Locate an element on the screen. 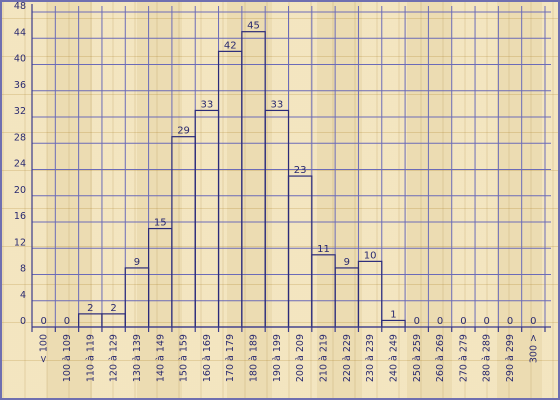 Image resolution: width=560 pixels, height=400 pixels. y-tick-label: 16 is located at coordinates (20, 216).